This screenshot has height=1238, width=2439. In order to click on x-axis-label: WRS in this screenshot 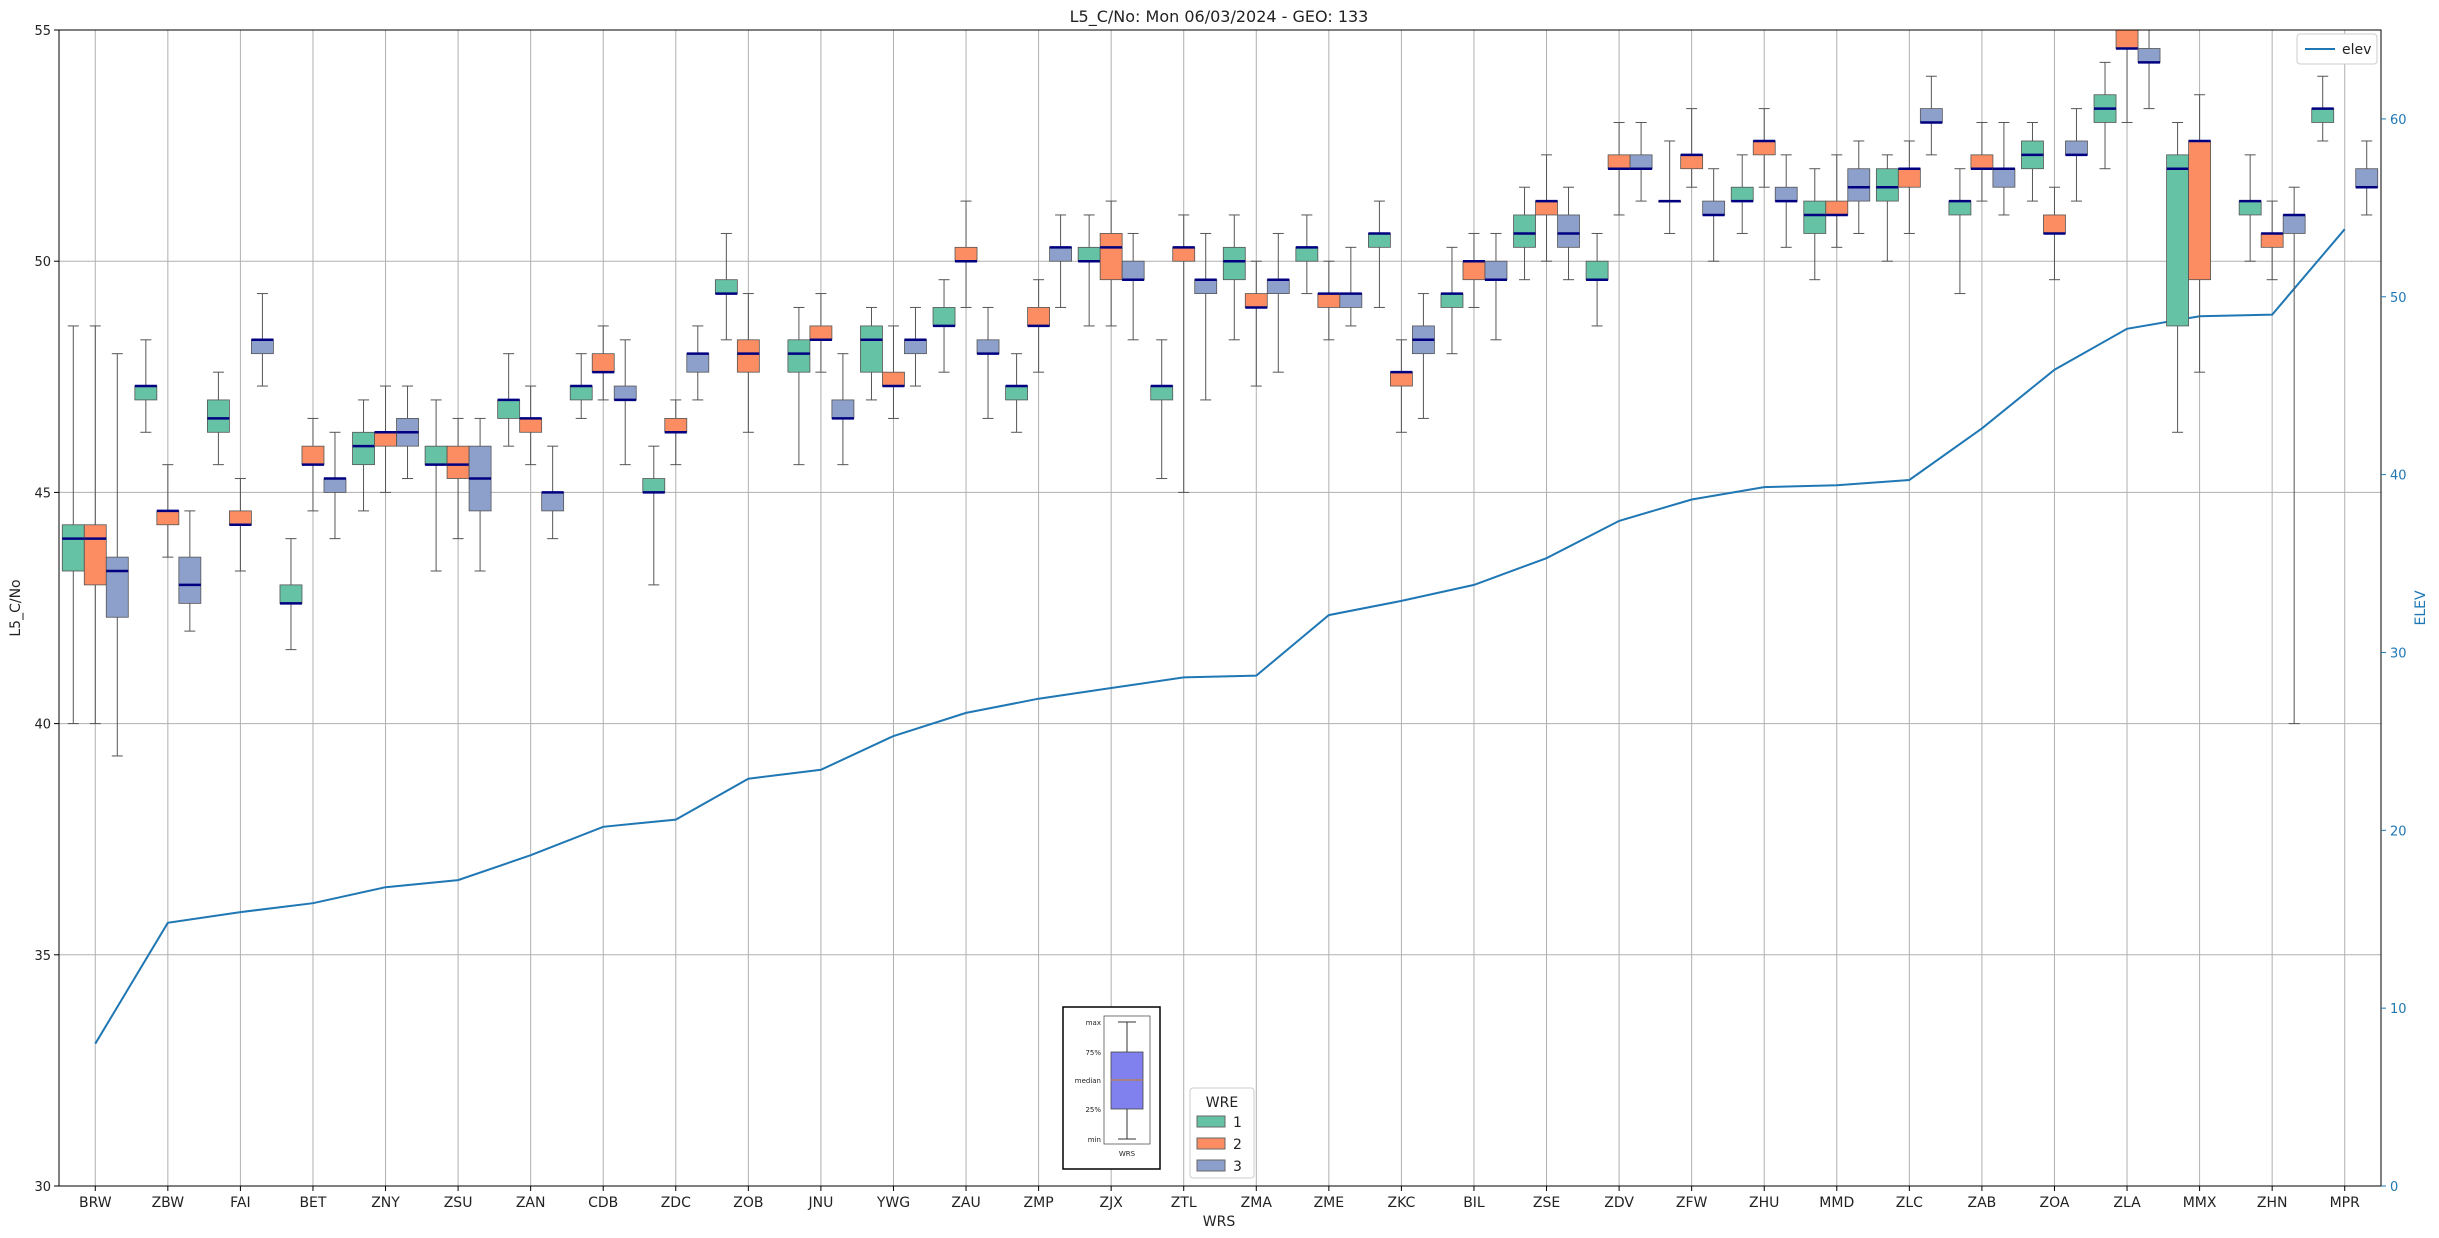, I will do `click(1219, 1222)`.